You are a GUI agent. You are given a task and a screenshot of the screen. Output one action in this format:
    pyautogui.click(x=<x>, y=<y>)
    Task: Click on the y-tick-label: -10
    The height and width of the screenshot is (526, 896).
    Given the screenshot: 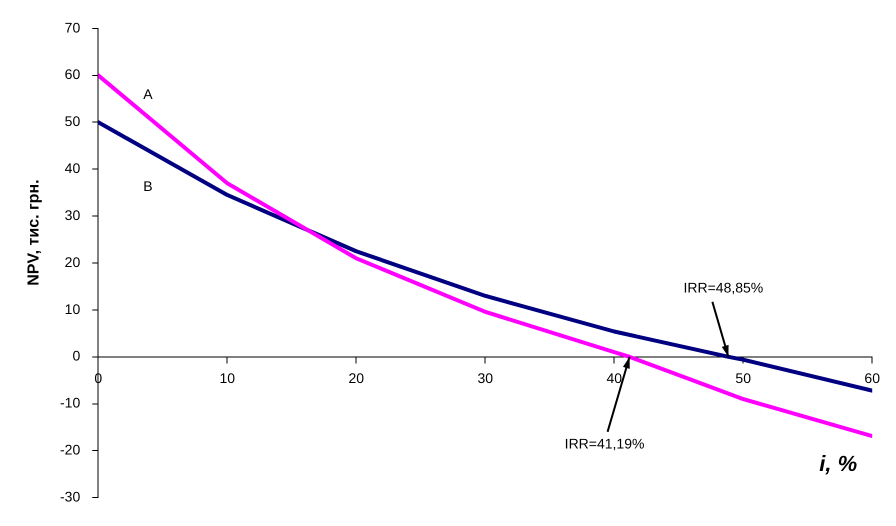 What is the action you would take?
    pyautogui.click(x=70, y=402)
    